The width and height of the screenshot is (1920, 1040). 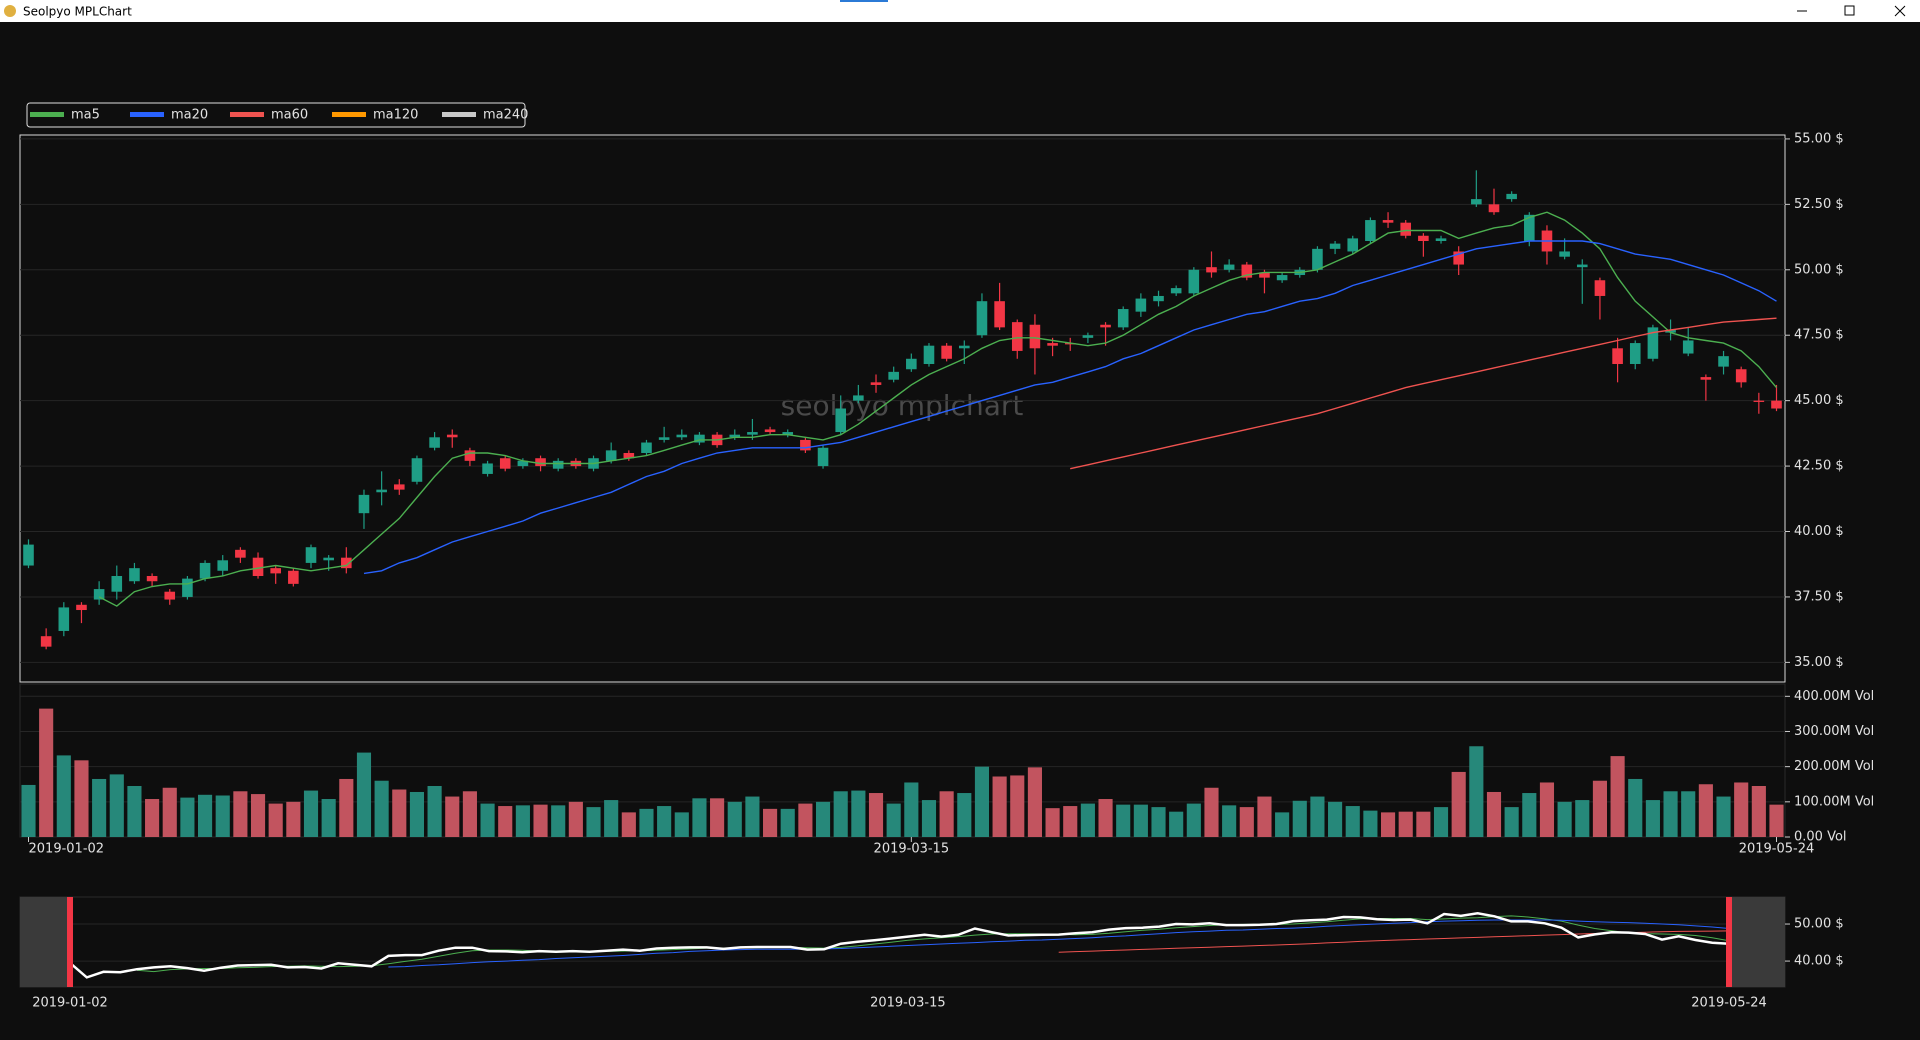 I want to click on navigator-close-line, so click(x=899, y=945).